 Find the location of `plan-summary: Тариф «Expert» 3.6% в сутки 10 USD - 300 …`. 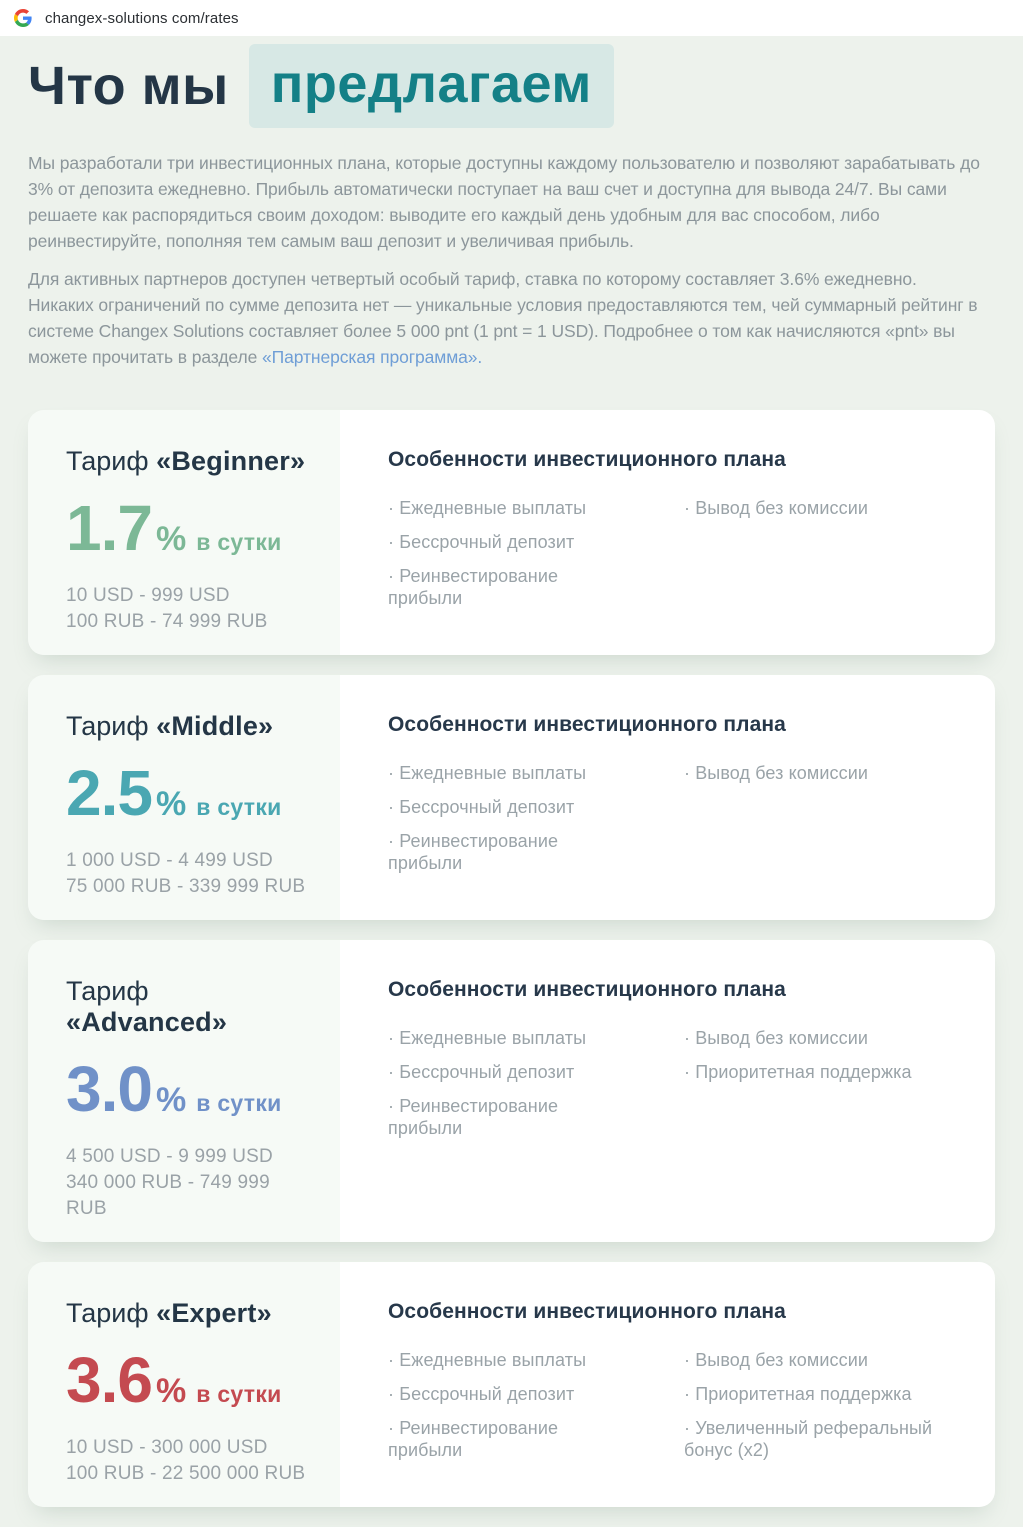

plan-summary: Тариф «Expert» 3.6% в сутки 10 USD - 300 … is located at coordinates (184, 1385).